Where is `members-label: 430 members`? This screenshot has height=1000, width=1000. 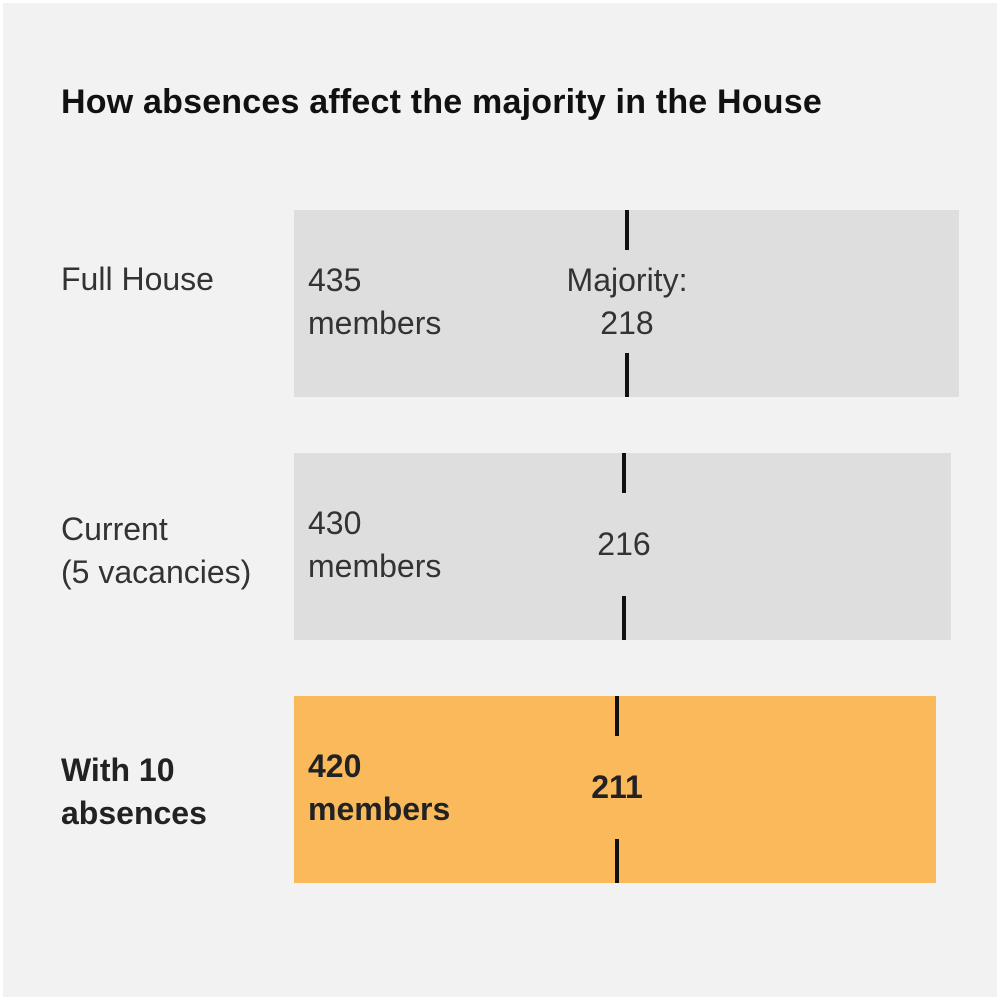
members-label: 430 members is located at coordinates (375, 544).